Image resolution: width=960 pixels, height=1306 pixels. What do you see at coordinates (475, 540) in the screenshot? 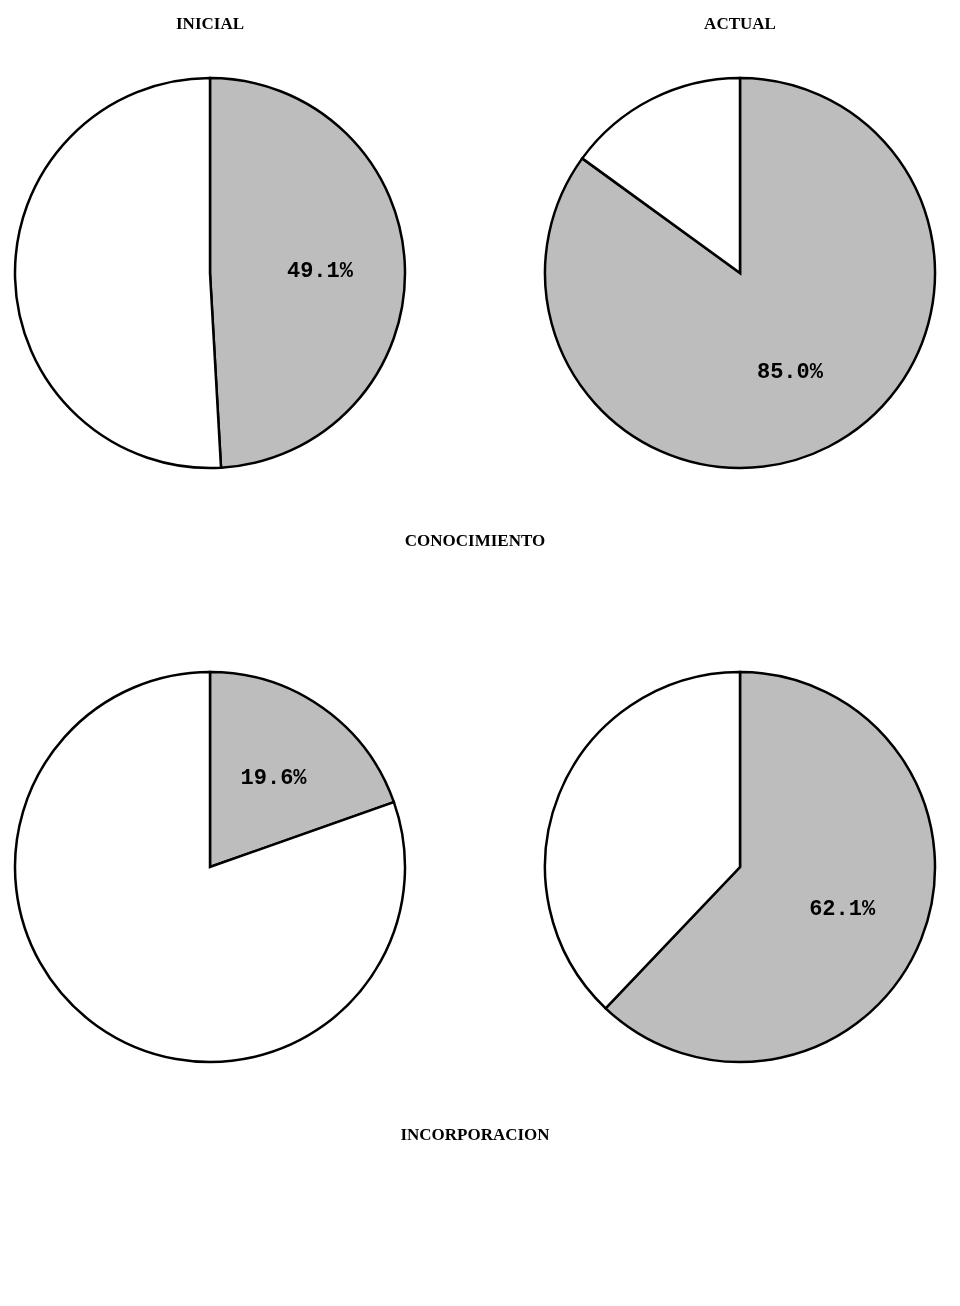
I see `text: CONOCIMIENTO` at bounding box center [475, 540].